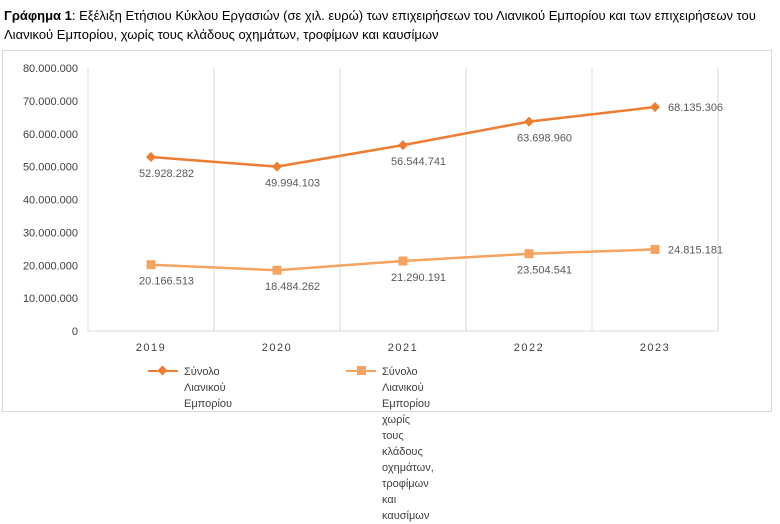 The width and height of the screenshot is (780, 524). What do you see at coordinates (163, 371) in the screenshot?
I see `legend-swatch-diamond-icon` at bounding box center [163, 371].